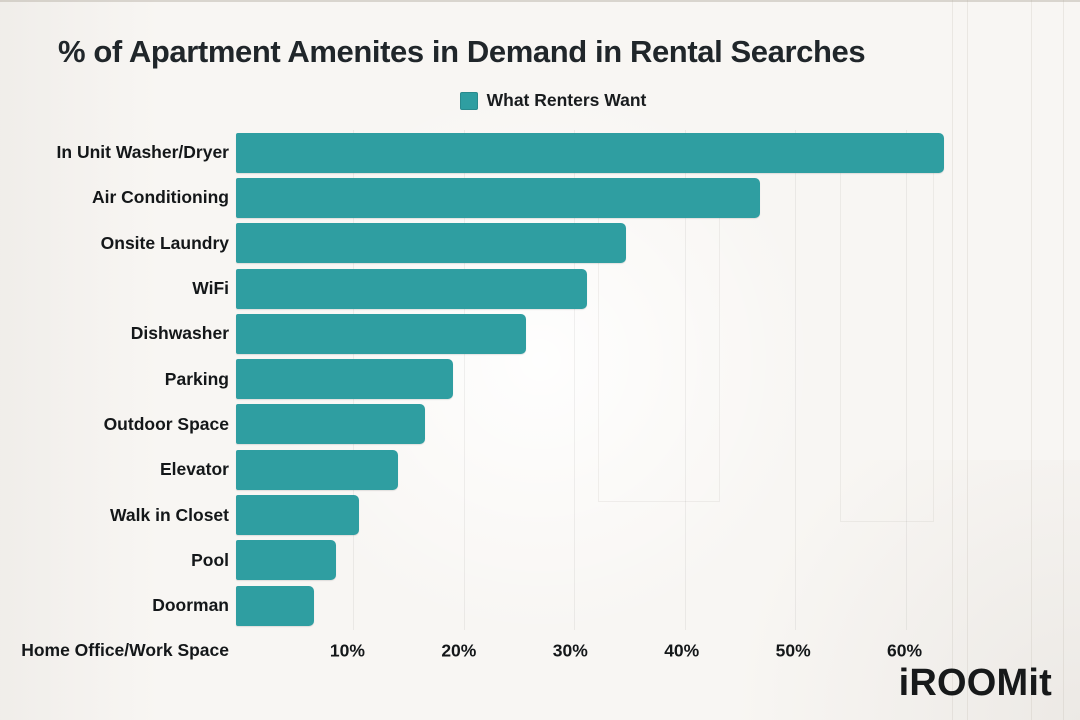  Describe the element at coordinates (166, 423) in the screenshot. I see `category-label: Outdoor Space` at that location.